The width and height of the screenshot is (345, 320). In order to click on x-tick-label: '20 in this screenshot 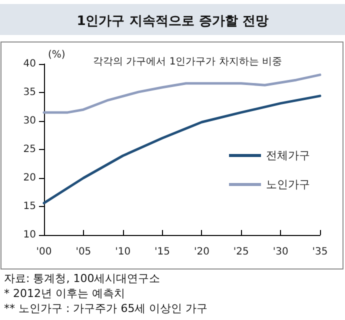, I will do `click(202, 252)`.